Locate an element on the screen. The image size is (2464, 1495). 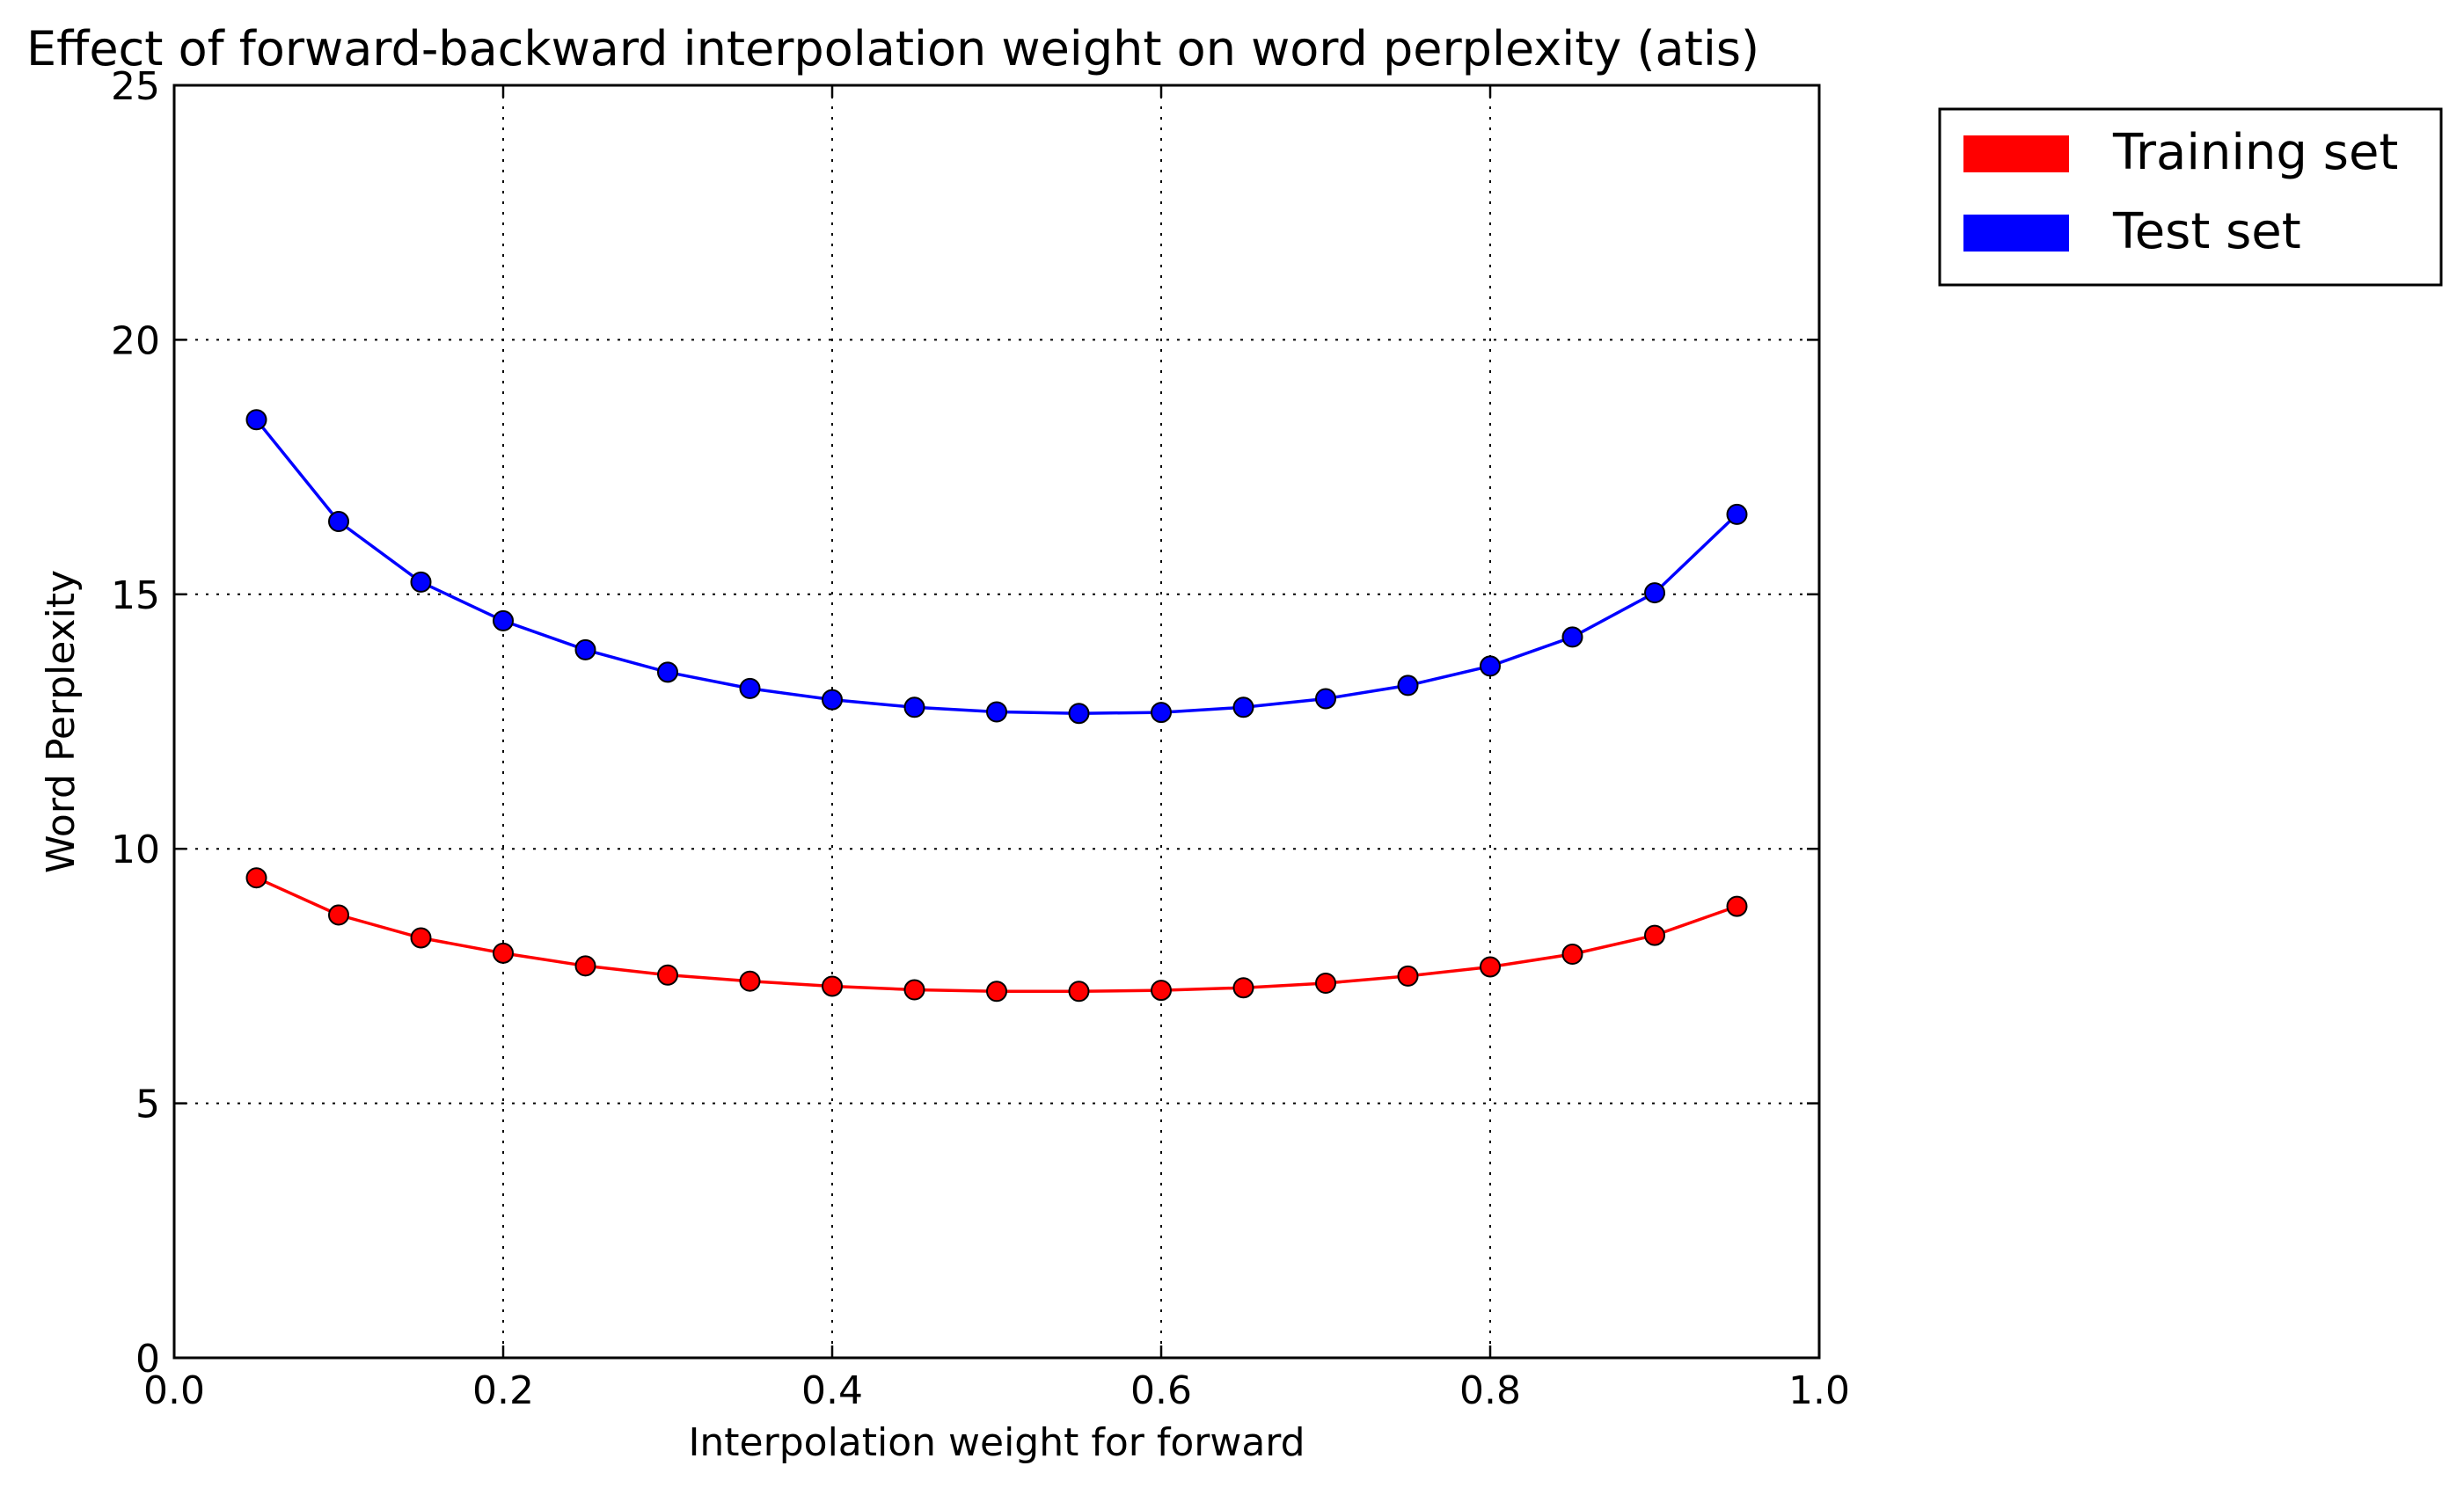
y-axis-label: Word Perplexity is located at coordinates (62, 721).